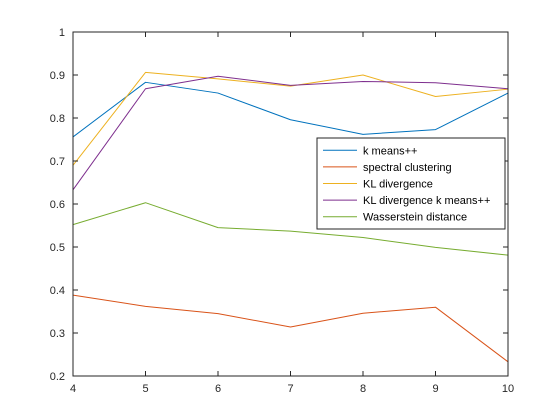  I want to click on legend-label-0: k means++, so click(390, 151).